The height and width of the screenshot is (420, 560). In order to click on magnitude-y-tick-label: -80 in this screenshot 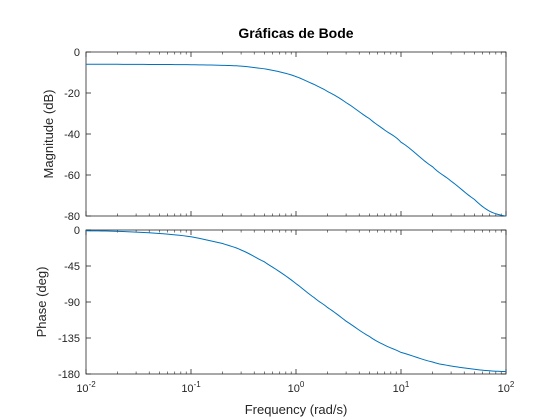, I will do `click(72, 217)`.